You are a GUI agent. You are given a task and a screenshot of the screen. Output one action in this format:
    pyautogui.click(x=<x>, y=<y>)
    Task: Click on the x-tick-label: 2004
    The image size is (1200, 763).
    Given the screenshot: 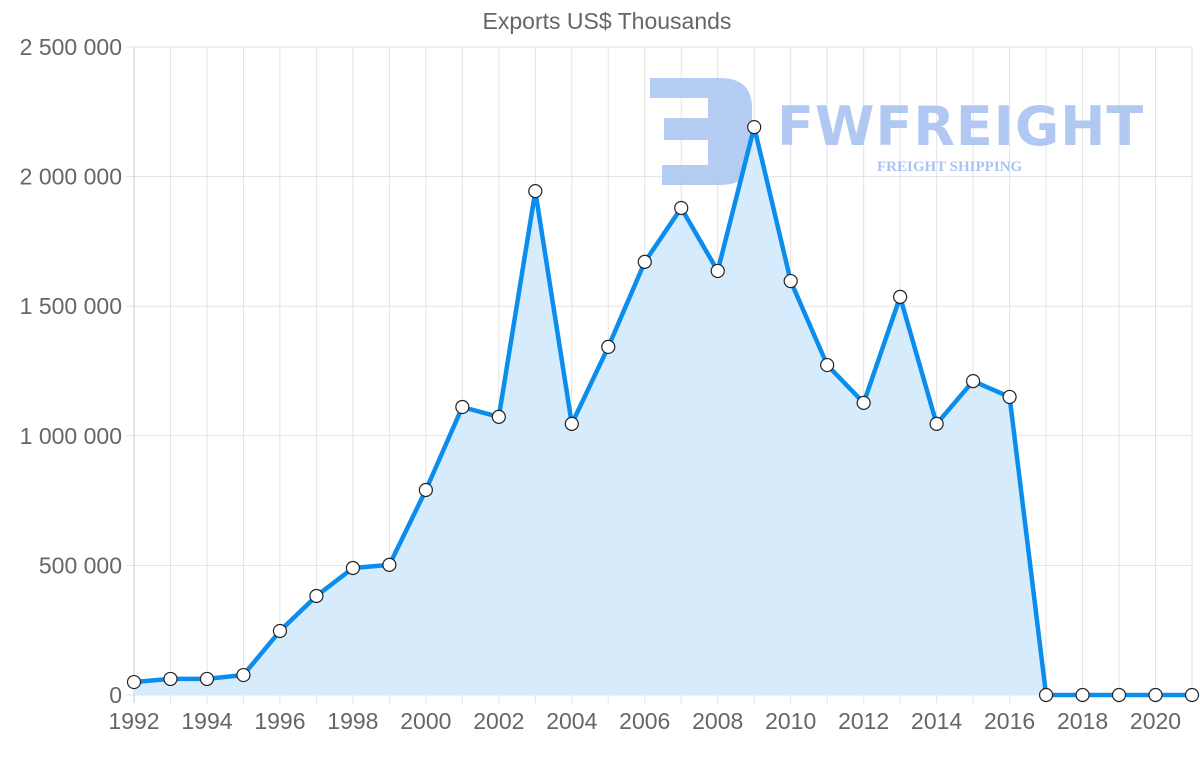 What is the action you would take?
    pyautogui.click(x=571, y=721)
    